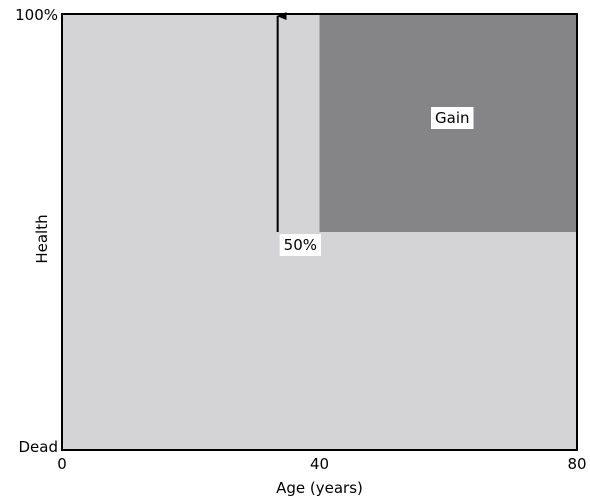  I want to click on annotation-label-0: 50%, so click(300, 245).